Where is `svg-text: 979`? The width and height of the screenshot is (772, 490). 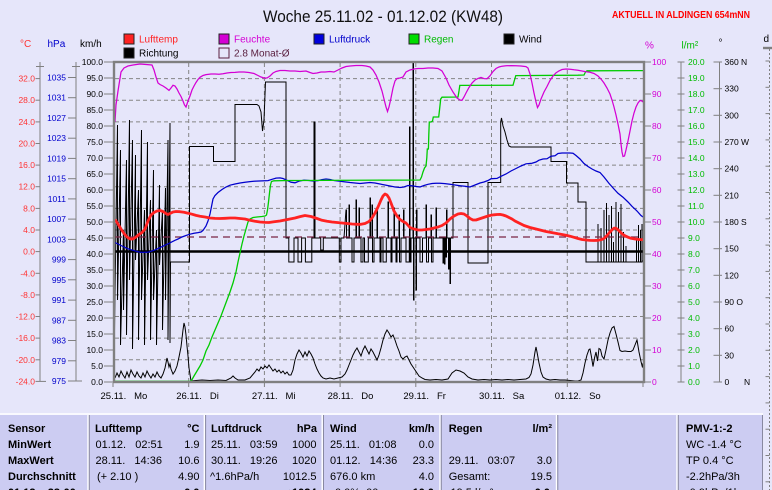
svg-text: 979 is located at coordinates (59, 361).